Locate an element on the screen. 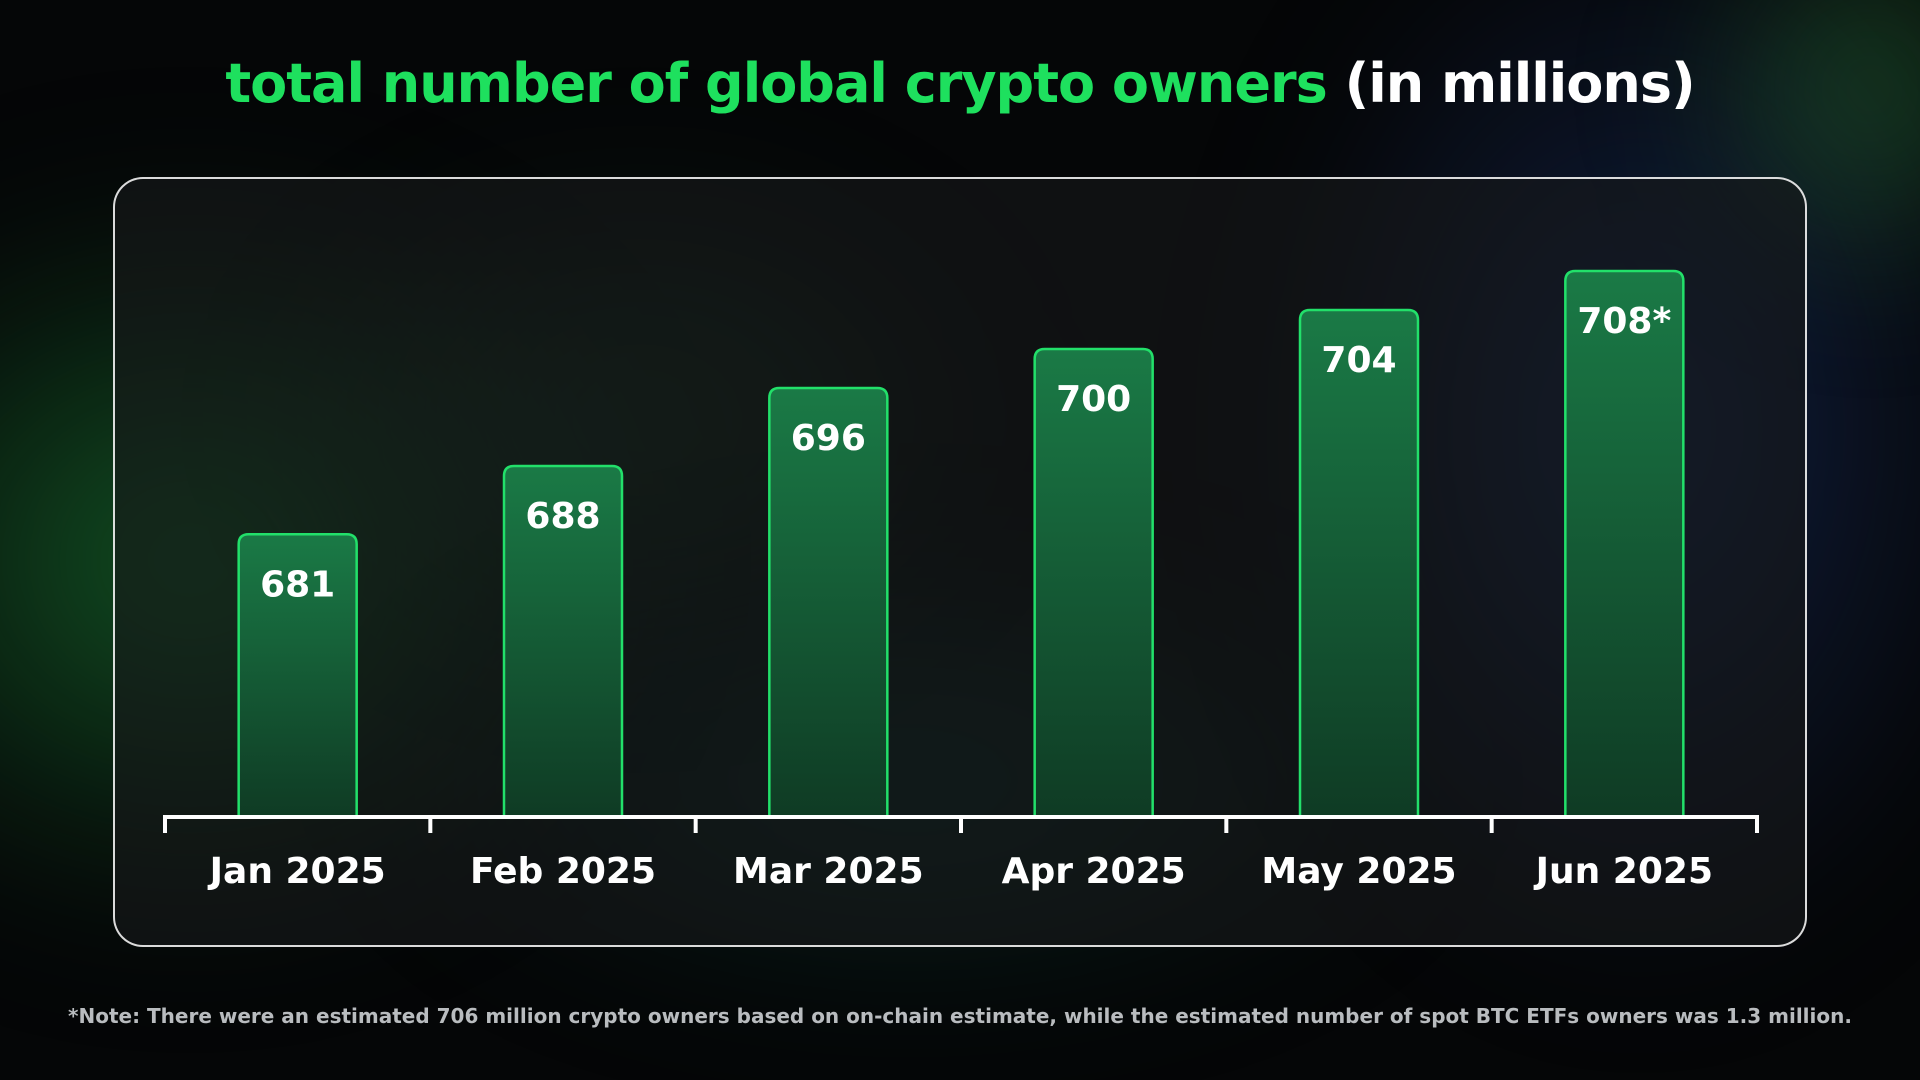 Image resolution: width=1920 pixels, height=1080 pixels. x-axis is located at coordinates (961, 824).